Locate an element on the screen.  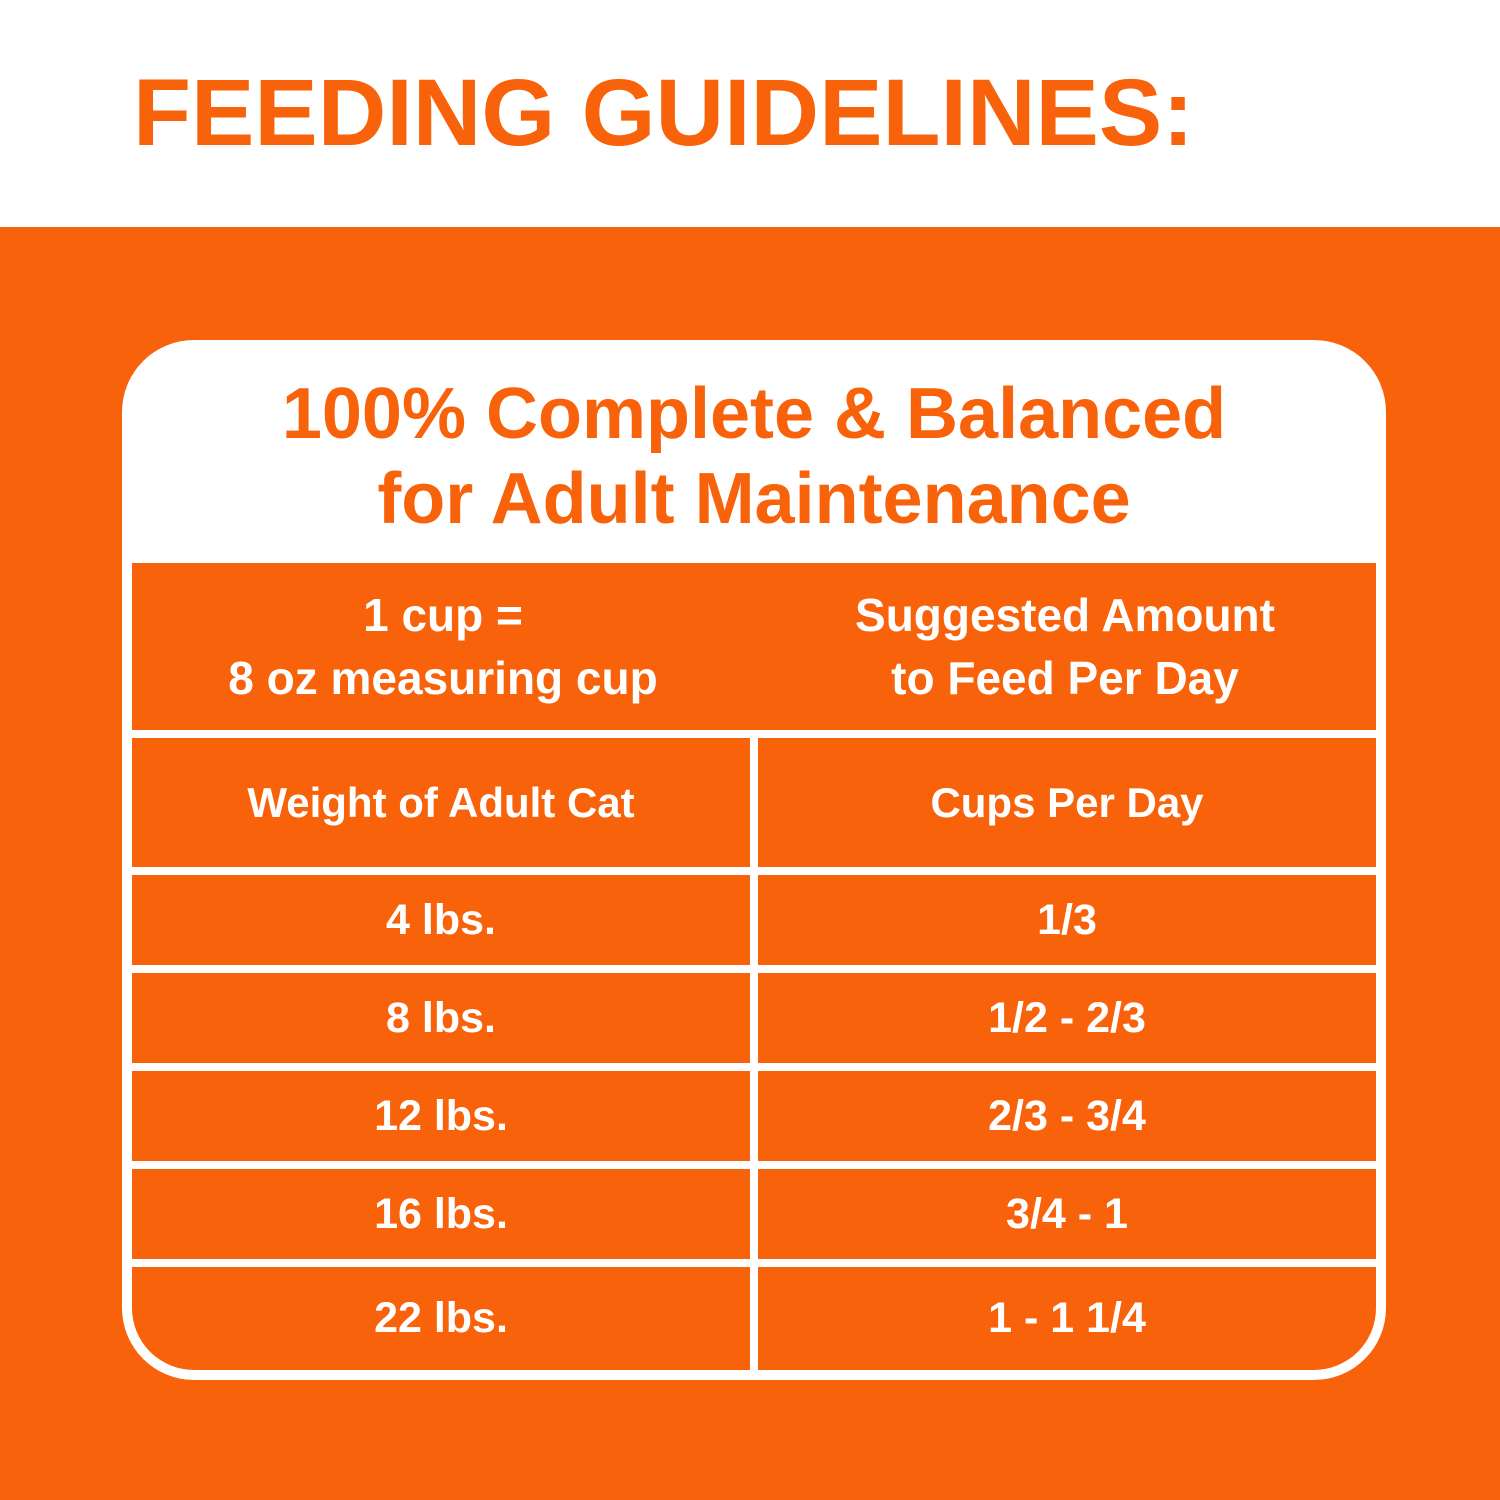
row-8lbs-weight: 8 lbs. is located at coordinates (441, 1018).